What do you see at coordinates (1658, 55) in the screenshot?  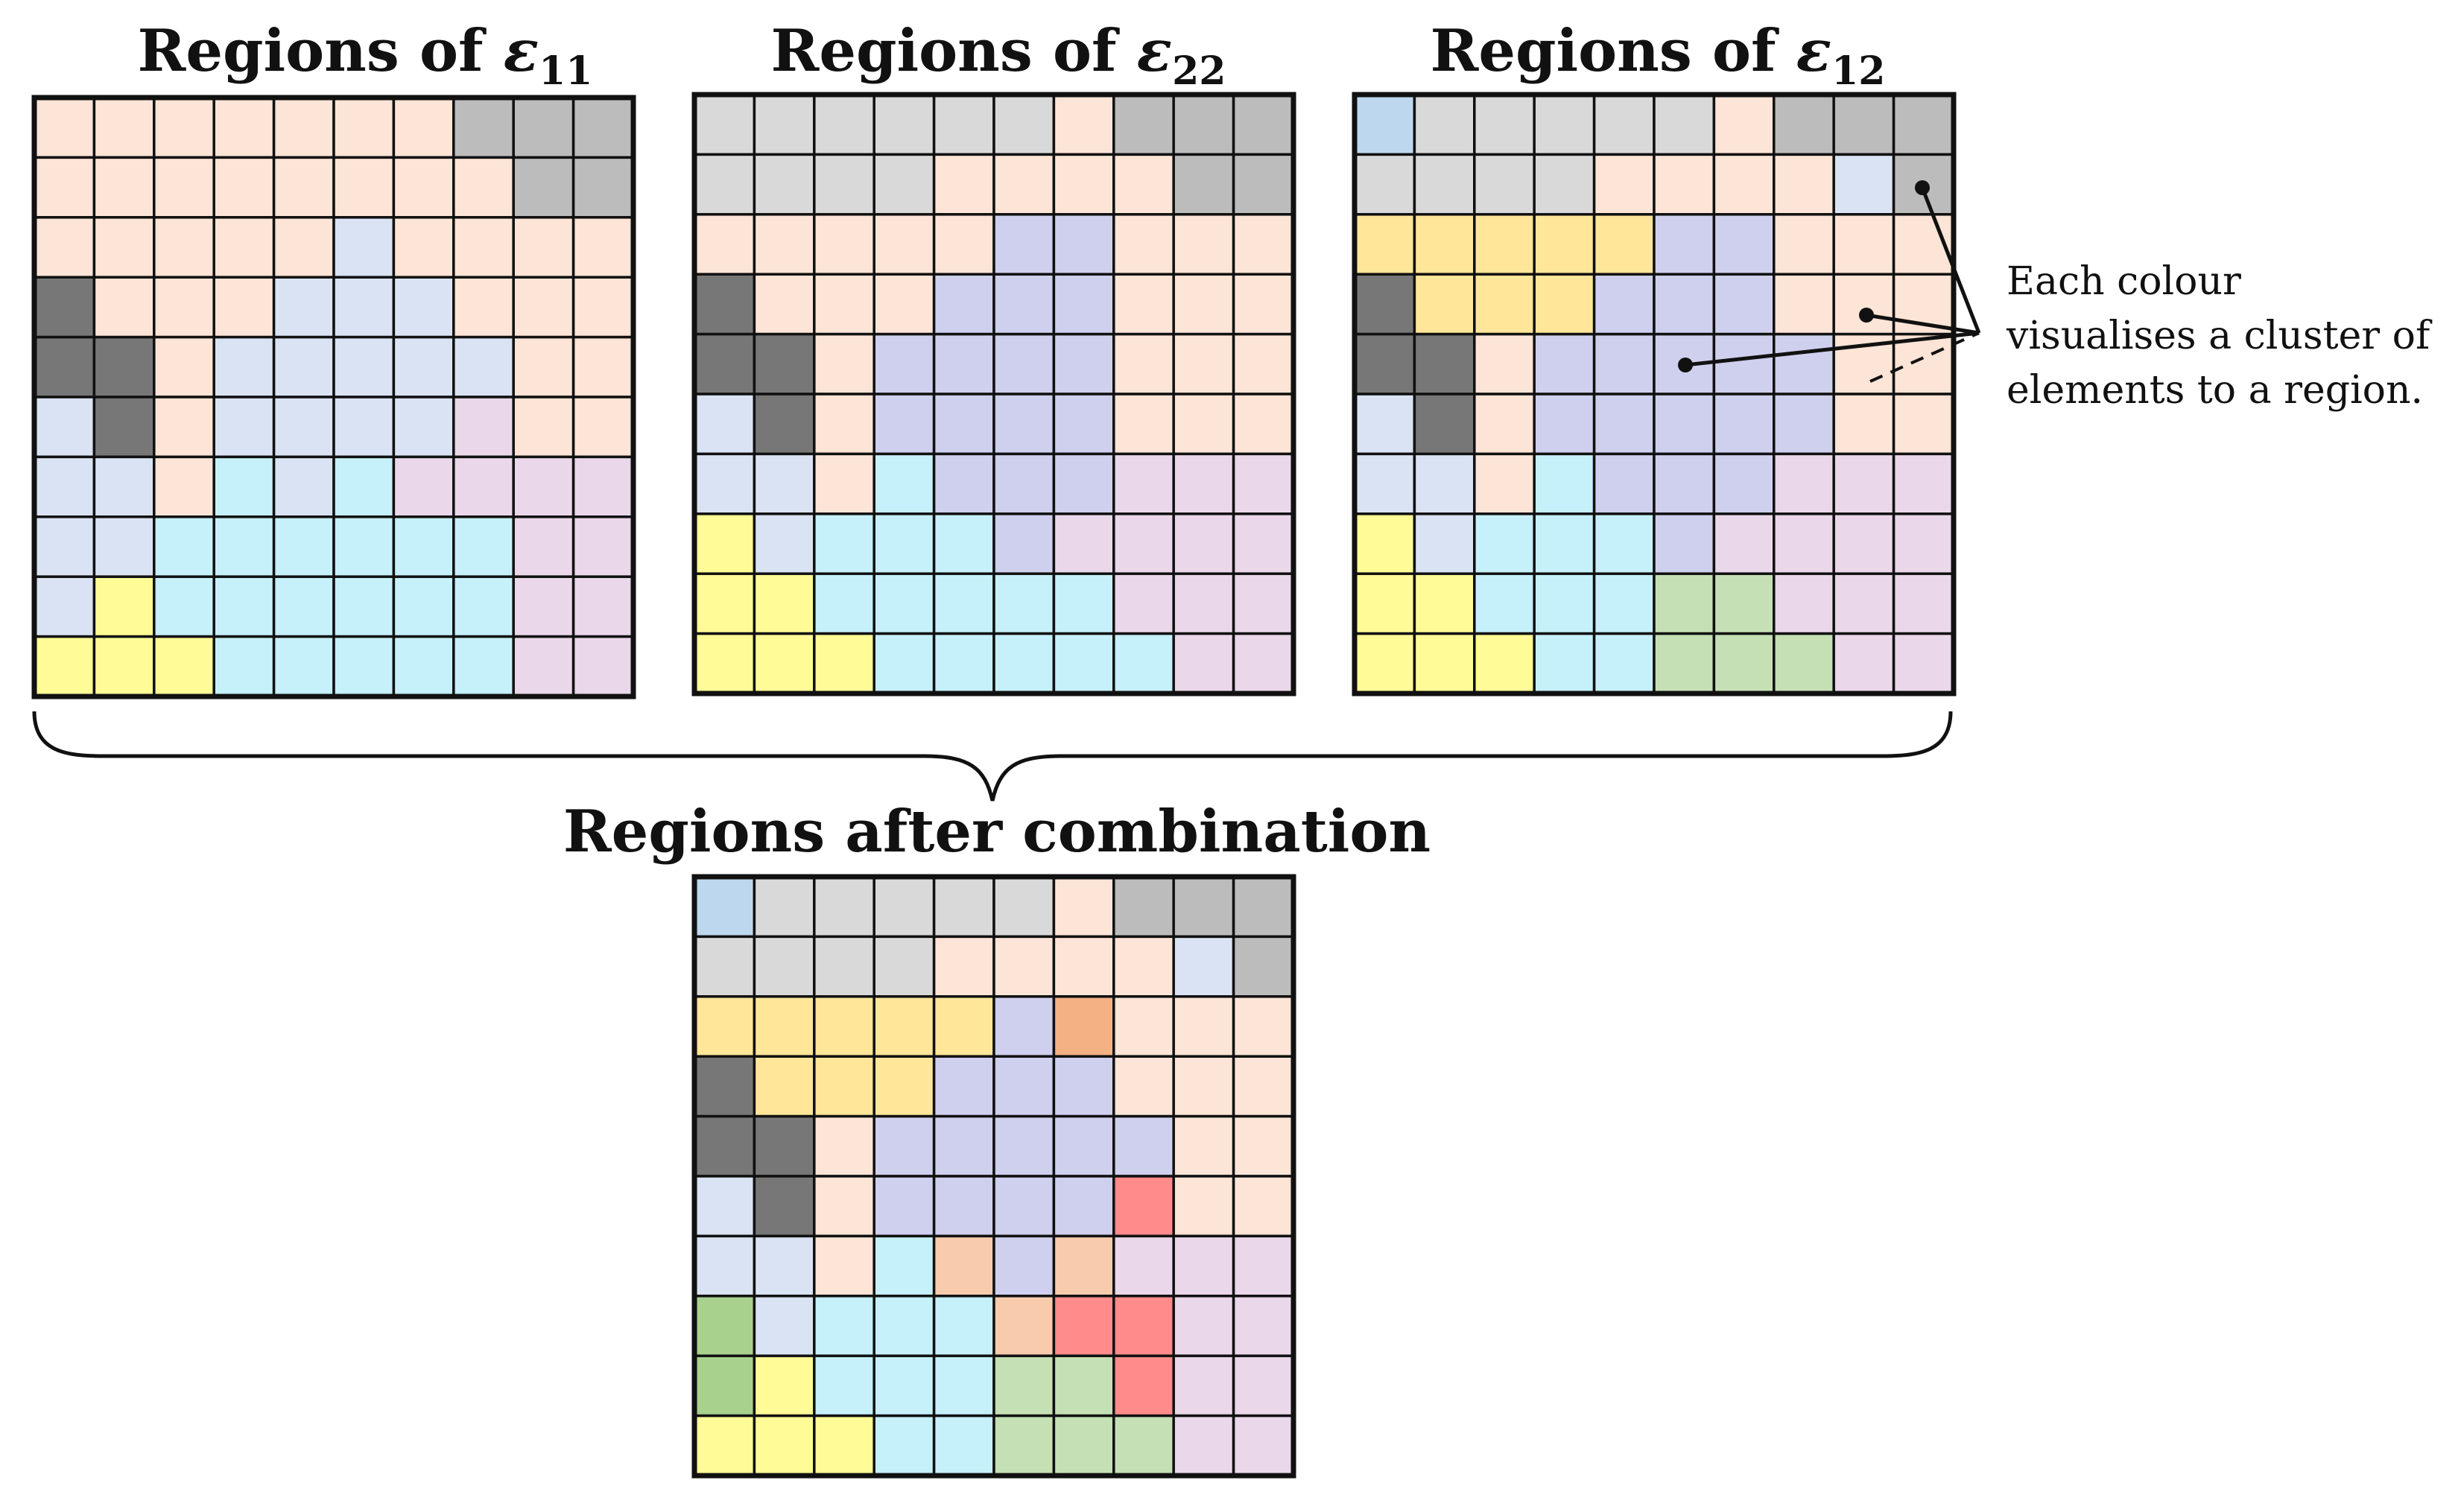 I see `title-eps12: Regions of ε12` at bounding box center [1658, 55].